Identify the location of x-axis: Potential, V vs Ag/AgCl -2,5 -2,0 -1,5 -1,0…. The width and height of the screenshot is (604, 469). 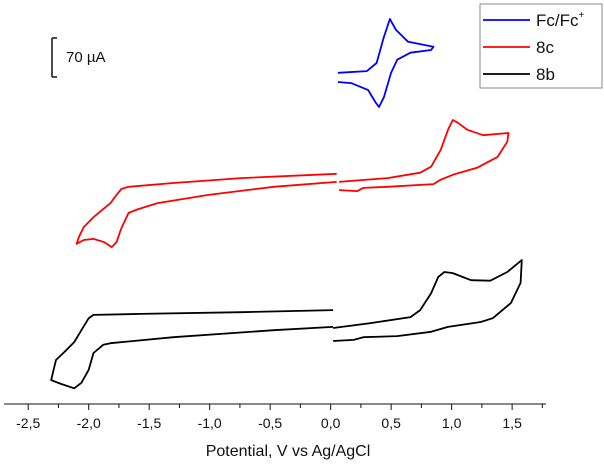
(275, 431).